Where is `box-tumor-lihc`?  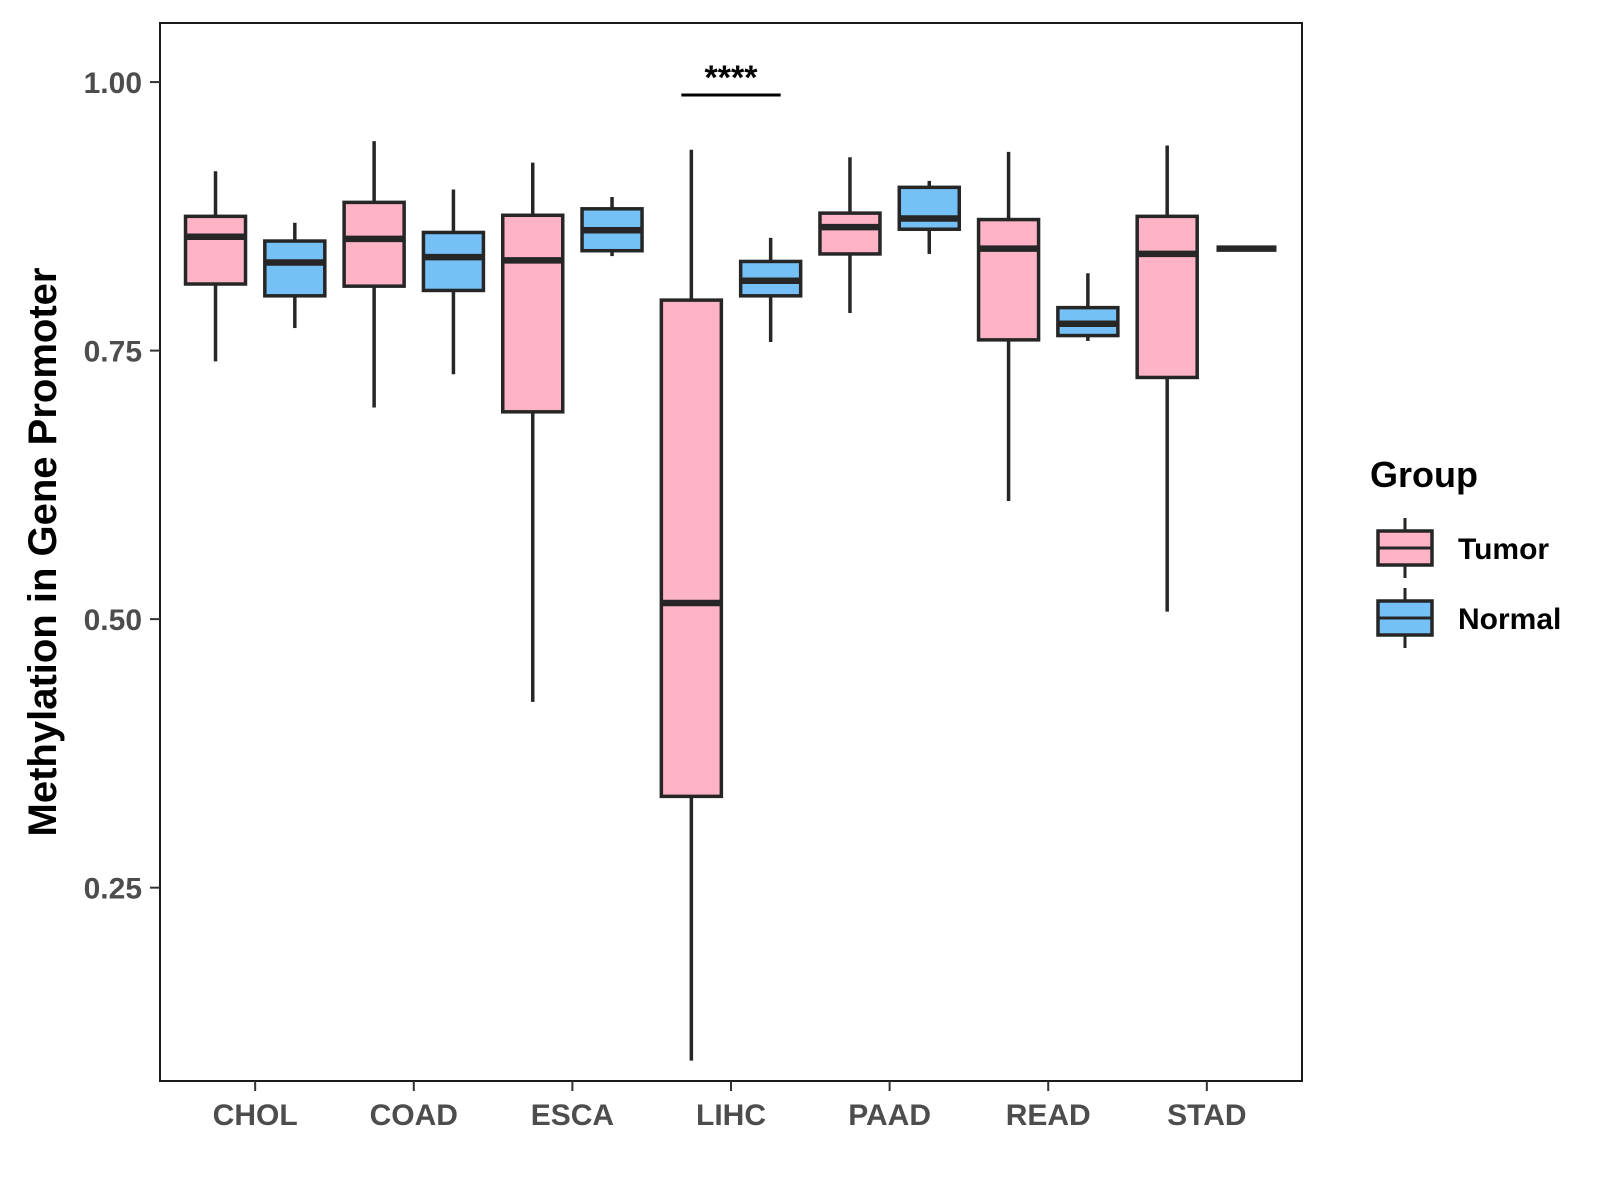
box-tumor-lihc is located at coordinates (691, 605).